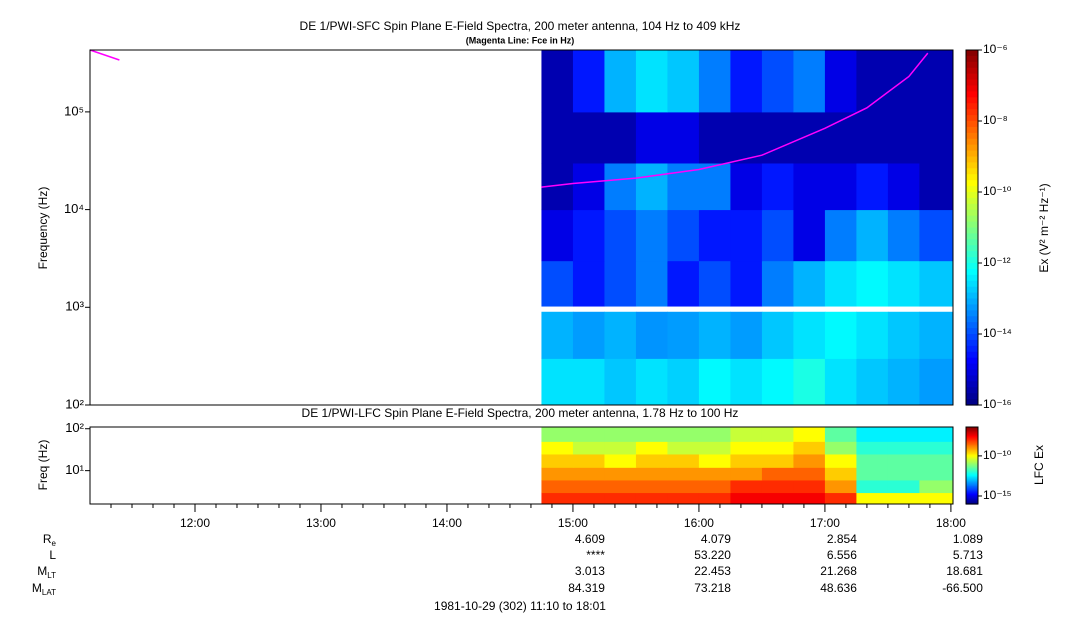 Image resolution: width=1083 pixels, height=620 pixels. I want to click on y-tick-label: 10², so click(74, 403).